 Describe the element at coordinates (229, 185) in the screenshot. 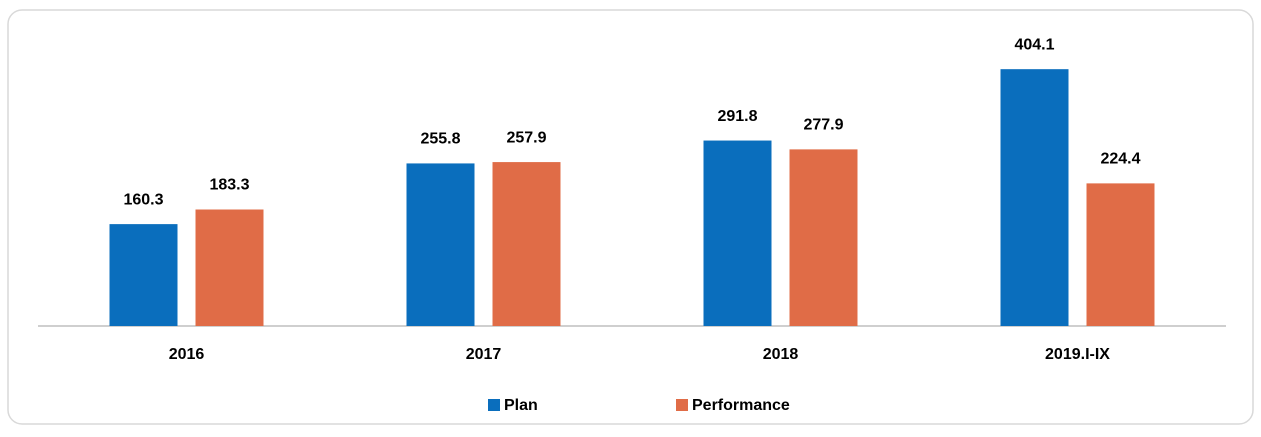

I see `data-label: 183.3` at that location.